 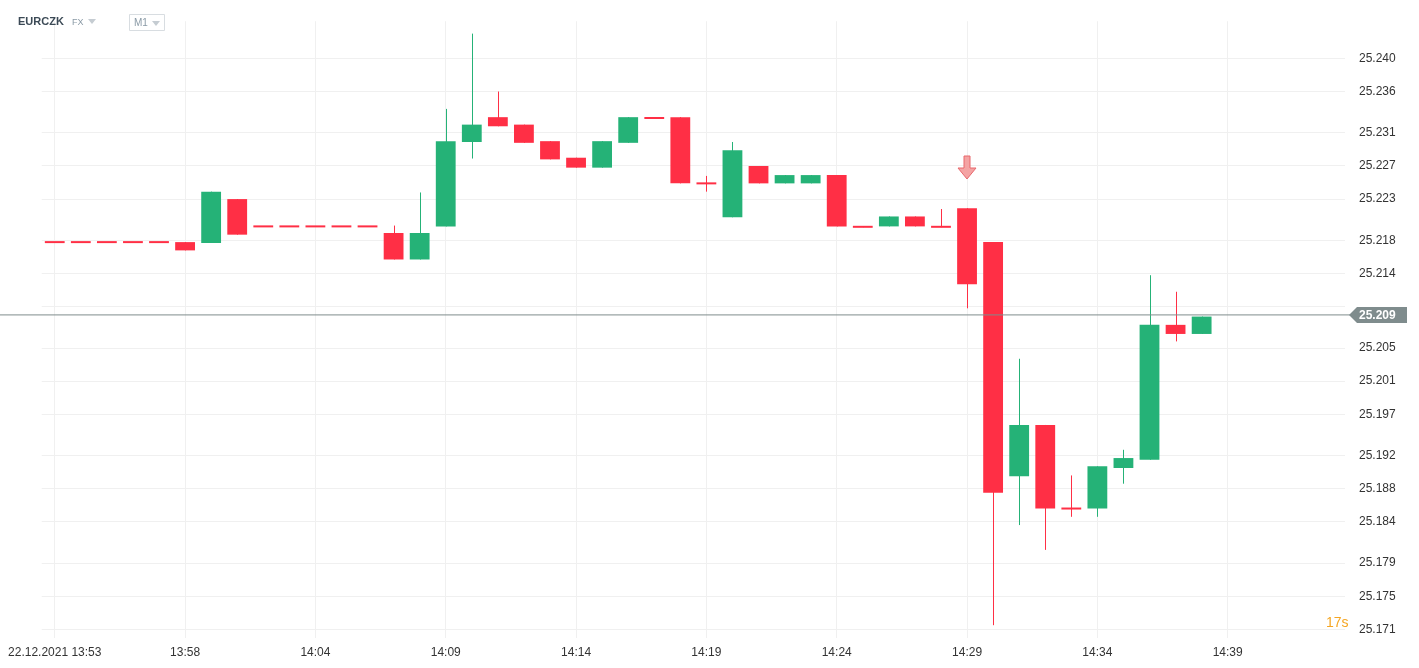 What do you see at coordinates (1378, 57) in the screenshot?
I see `y-tick-label: 25.240` at bounding box center [1378, 57].